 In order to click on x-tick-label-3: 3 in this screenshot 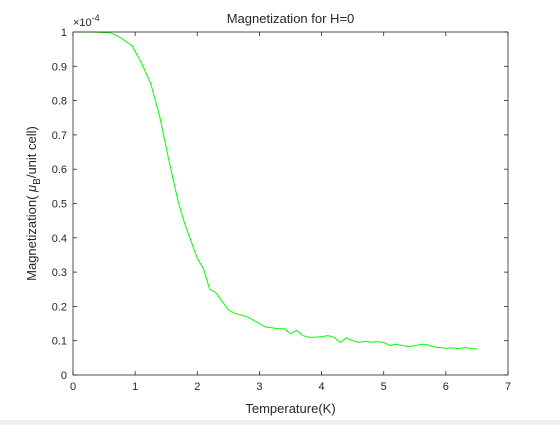, I will do `click(259, 387)`.